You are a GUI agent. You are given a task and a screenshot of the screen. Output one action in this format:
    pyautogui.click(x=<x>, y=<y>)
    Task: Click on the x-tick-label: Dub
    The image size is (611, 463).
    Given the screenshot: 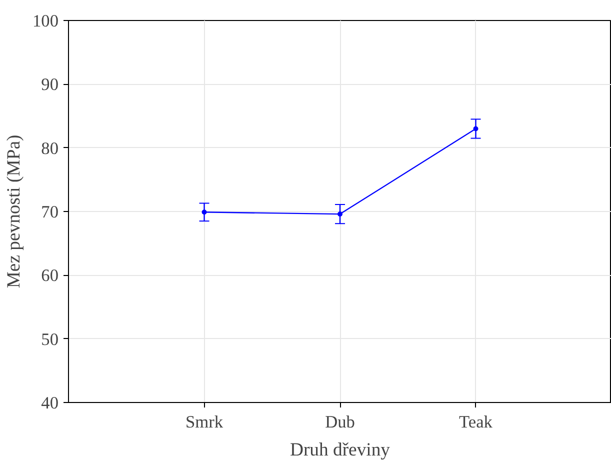 What is the action you would take?
    pyautogui.click(x=340, y=422)
    